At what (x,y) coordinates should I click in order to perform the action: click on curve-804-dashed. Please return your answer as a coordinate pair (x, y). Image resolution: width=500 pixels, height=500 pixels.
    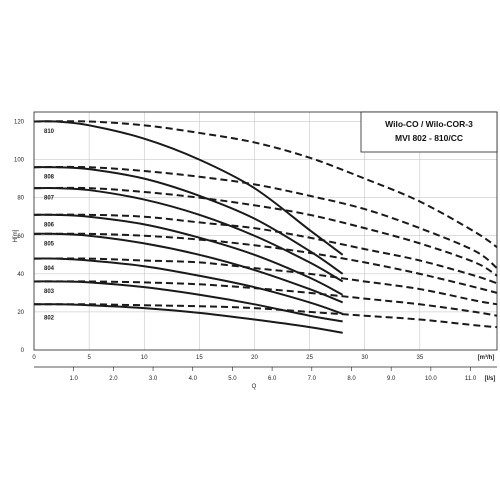
    Looking at the image, I should click on (265, 281).